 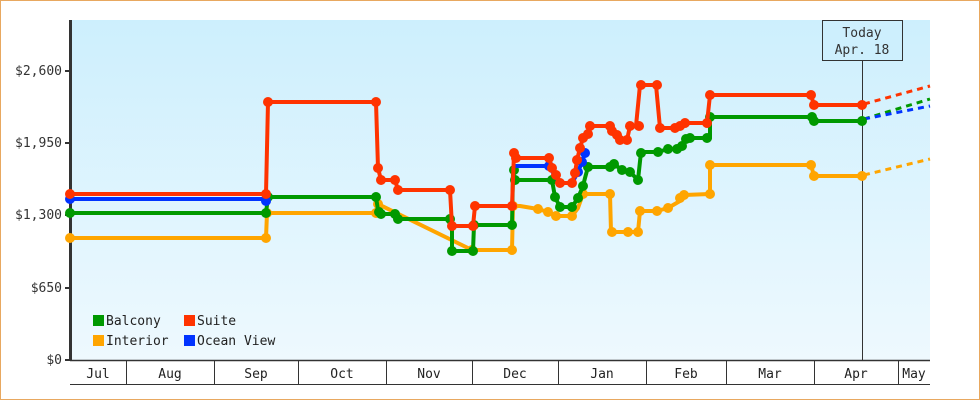 I want to click on forecast-lines, so click(x=897, y=130).